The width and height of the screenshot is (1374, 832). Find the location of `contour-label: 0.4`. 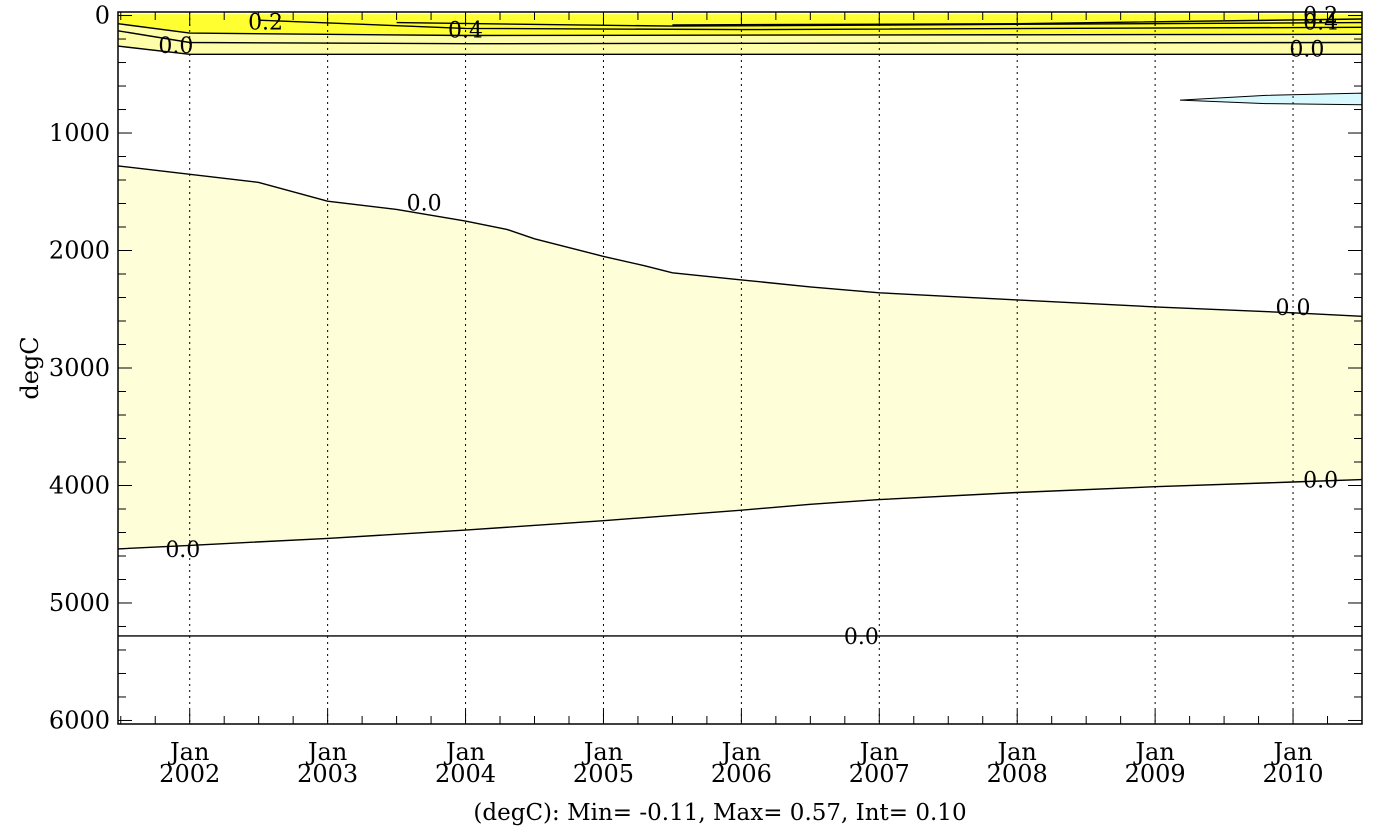

contour-label: 0.4 is located at coordinates (1320, 22).